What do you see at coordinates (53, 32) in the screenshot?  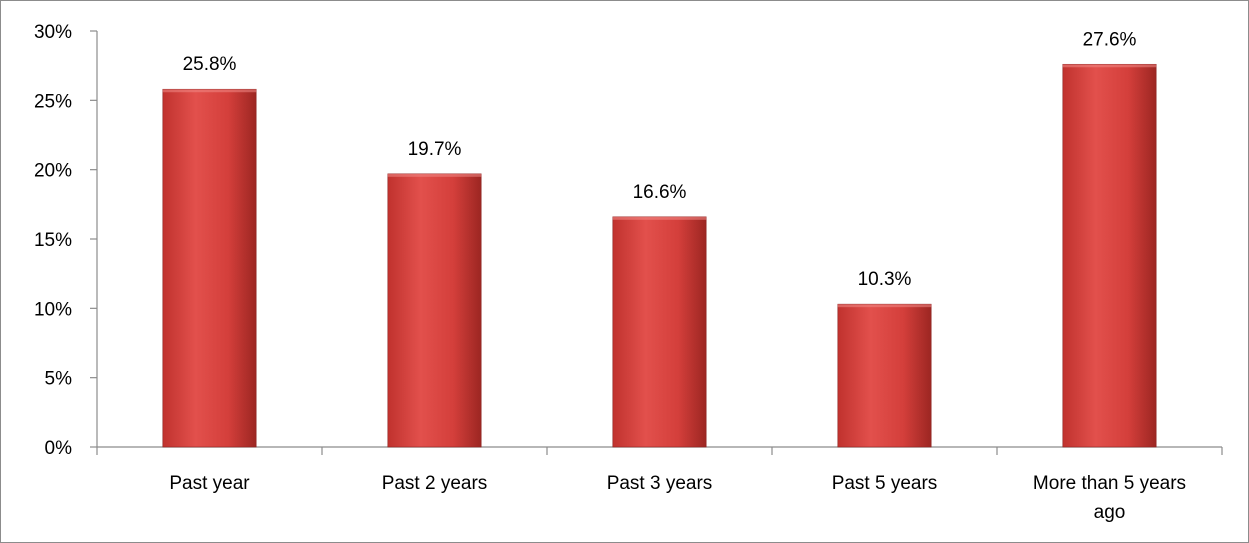 I see `y-tick-label: 30%` at bounding box center [53, 32].